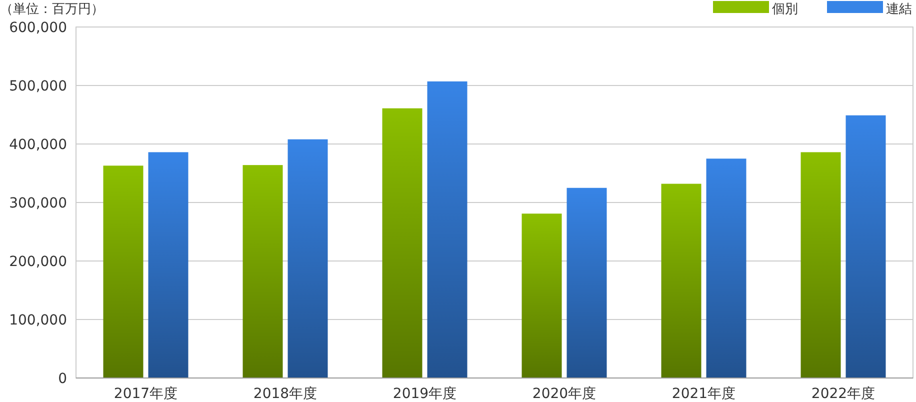  What do you see at coordinates (38, 145) in the screenshot?
I see `y-tick-label: 400,000` at bounding box center [38, 145].